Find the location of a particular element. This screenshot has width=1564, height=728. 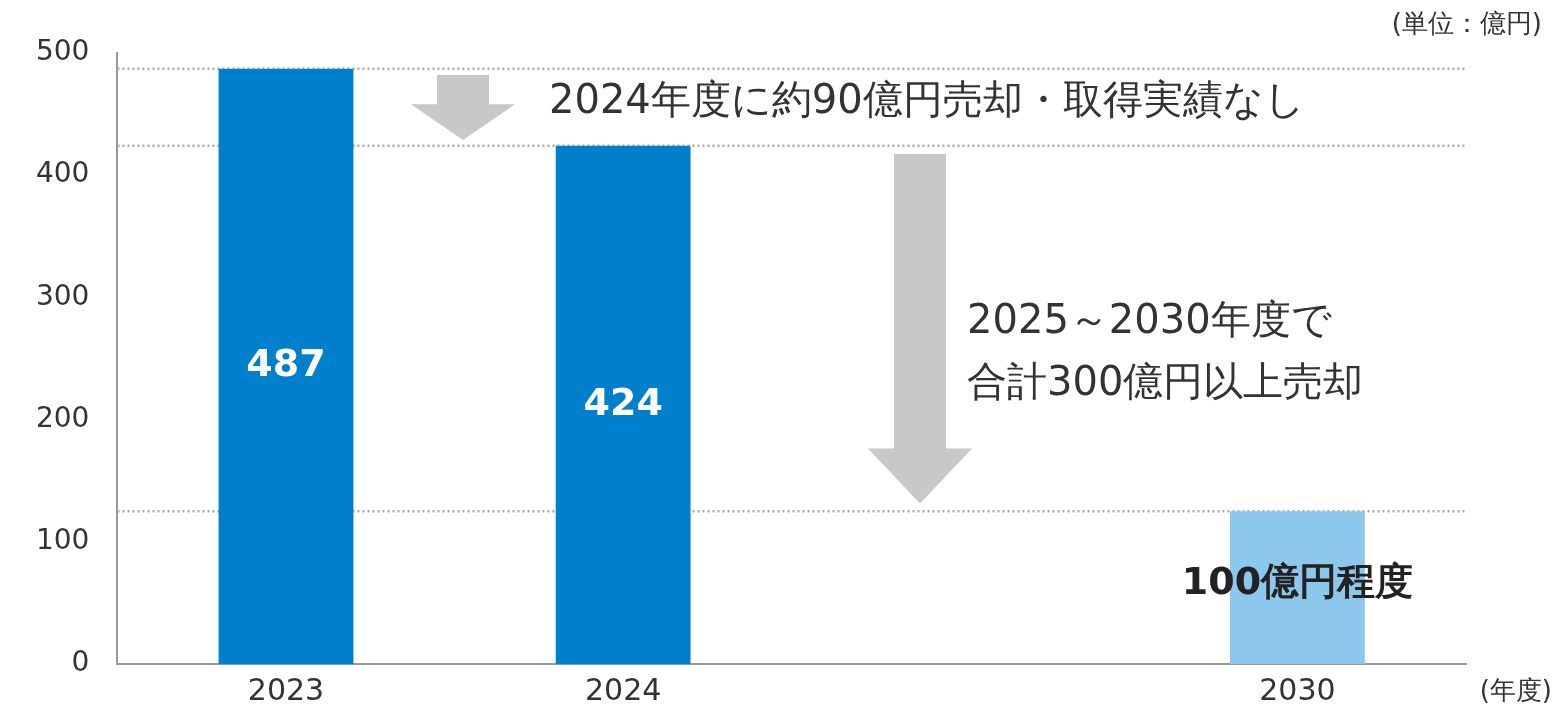

x-tick-label: 2030 is located at coordinates (1297, 689).